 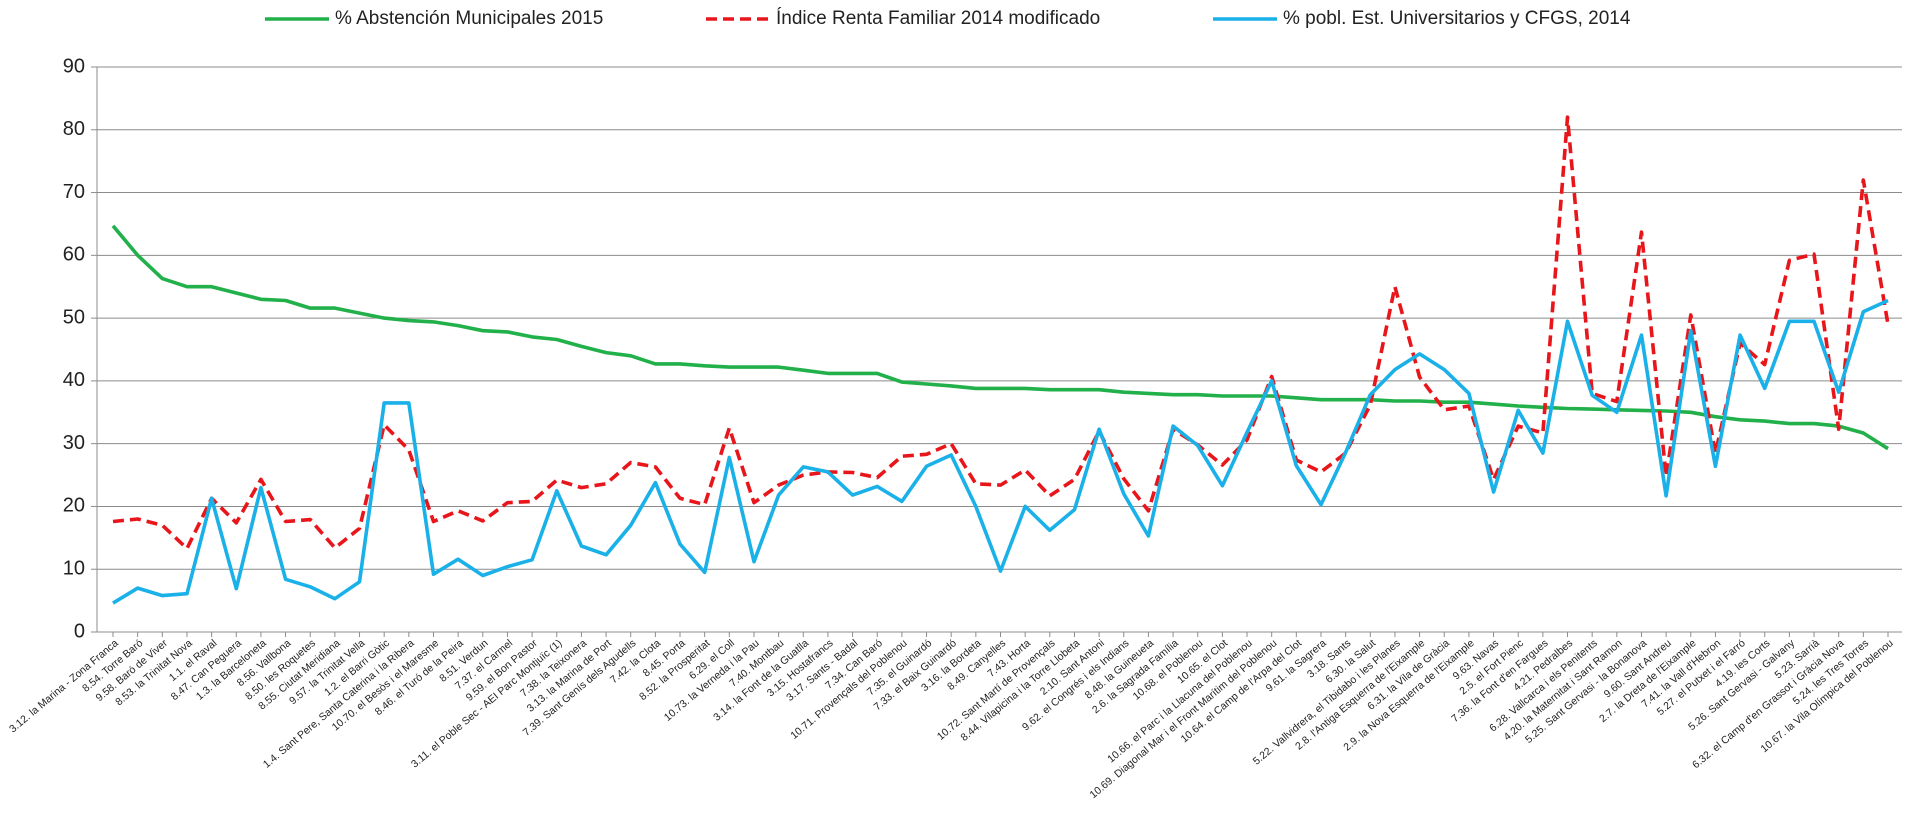 What do you see at coordinates (74, 317) in the screenshot?
I see `y-tick-label: 50` at bounding box center [74, 317].